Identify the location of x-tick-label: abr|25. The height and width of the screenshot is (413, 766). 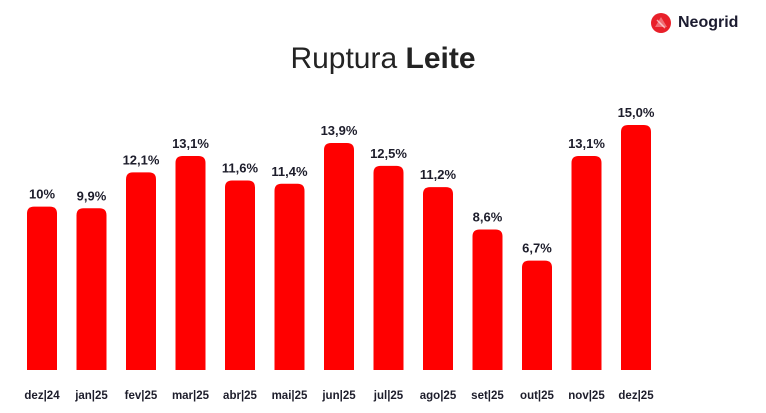
(240, 396).